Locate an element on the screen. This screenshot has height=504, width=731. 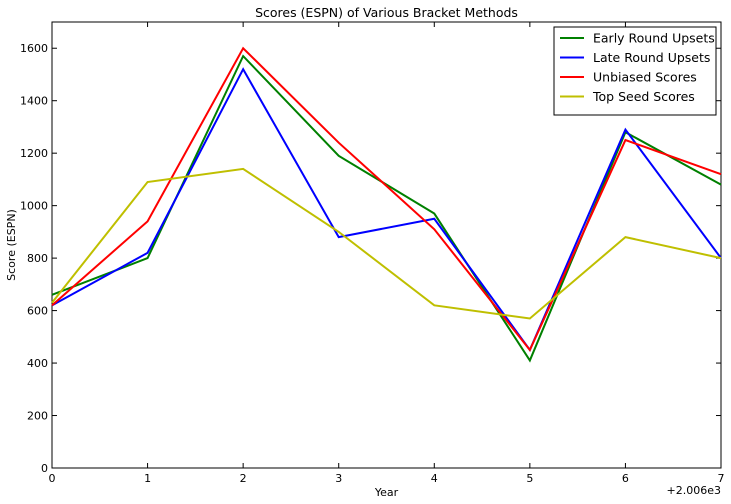
legend-label: Unbiased Scores is located at coordinates (645, 77).